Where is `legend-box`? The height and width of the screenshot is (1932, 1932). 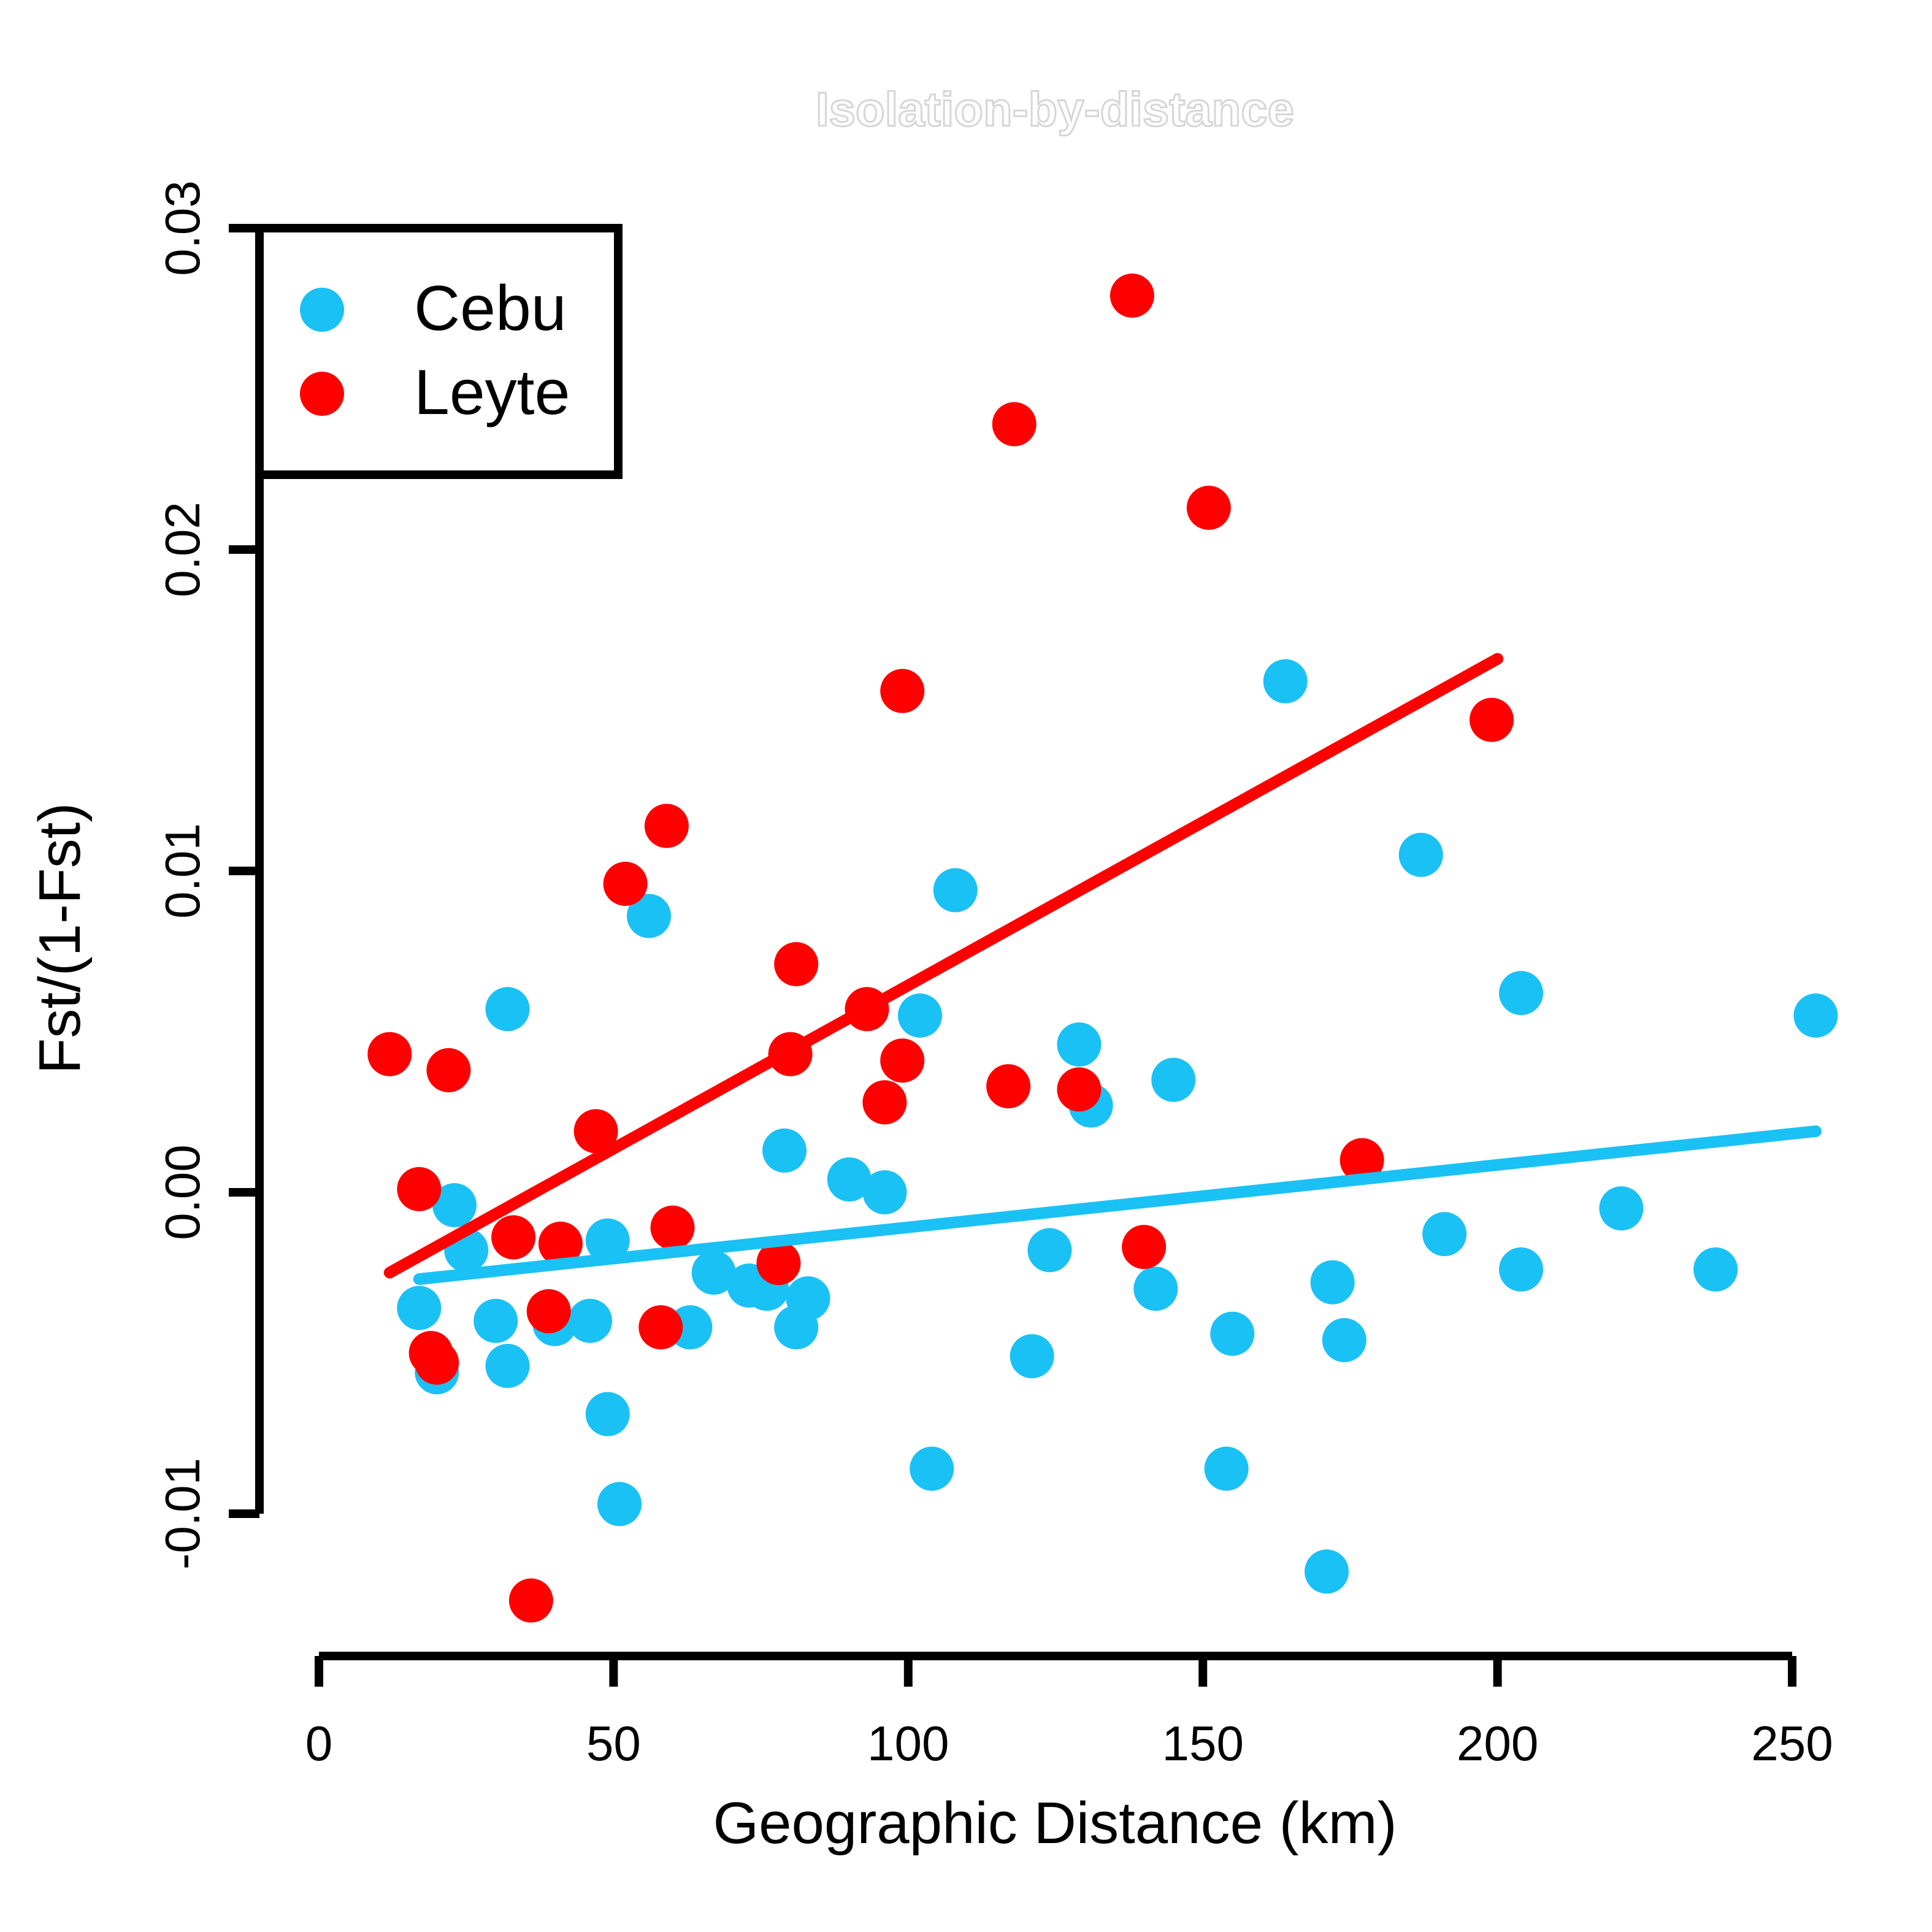
legend-box is located at coordinates (439, 351).